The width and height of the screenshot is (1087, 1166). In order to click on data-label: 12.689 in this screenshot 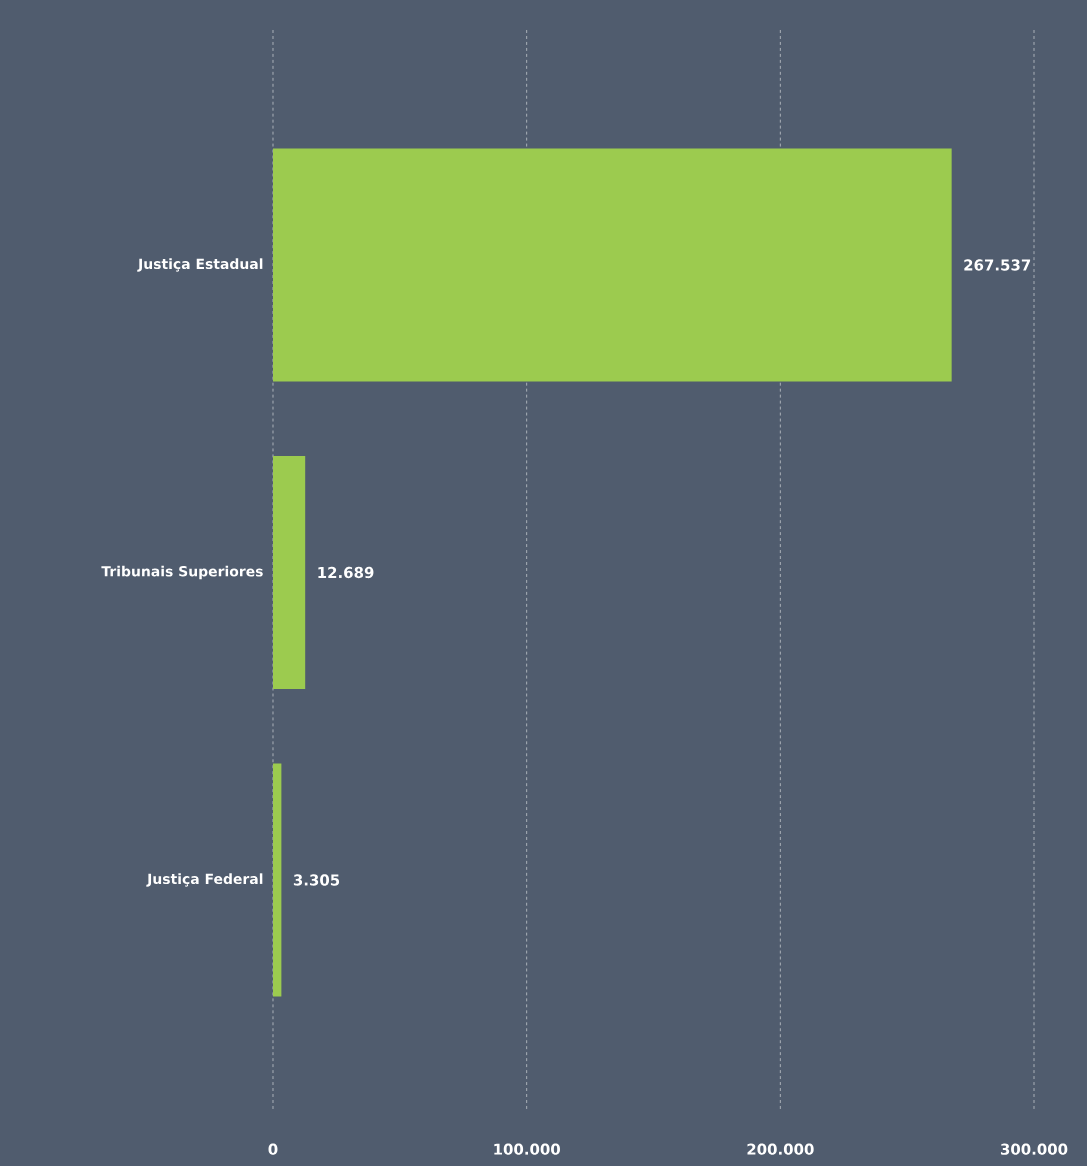, I will do `click(346, 572)`.